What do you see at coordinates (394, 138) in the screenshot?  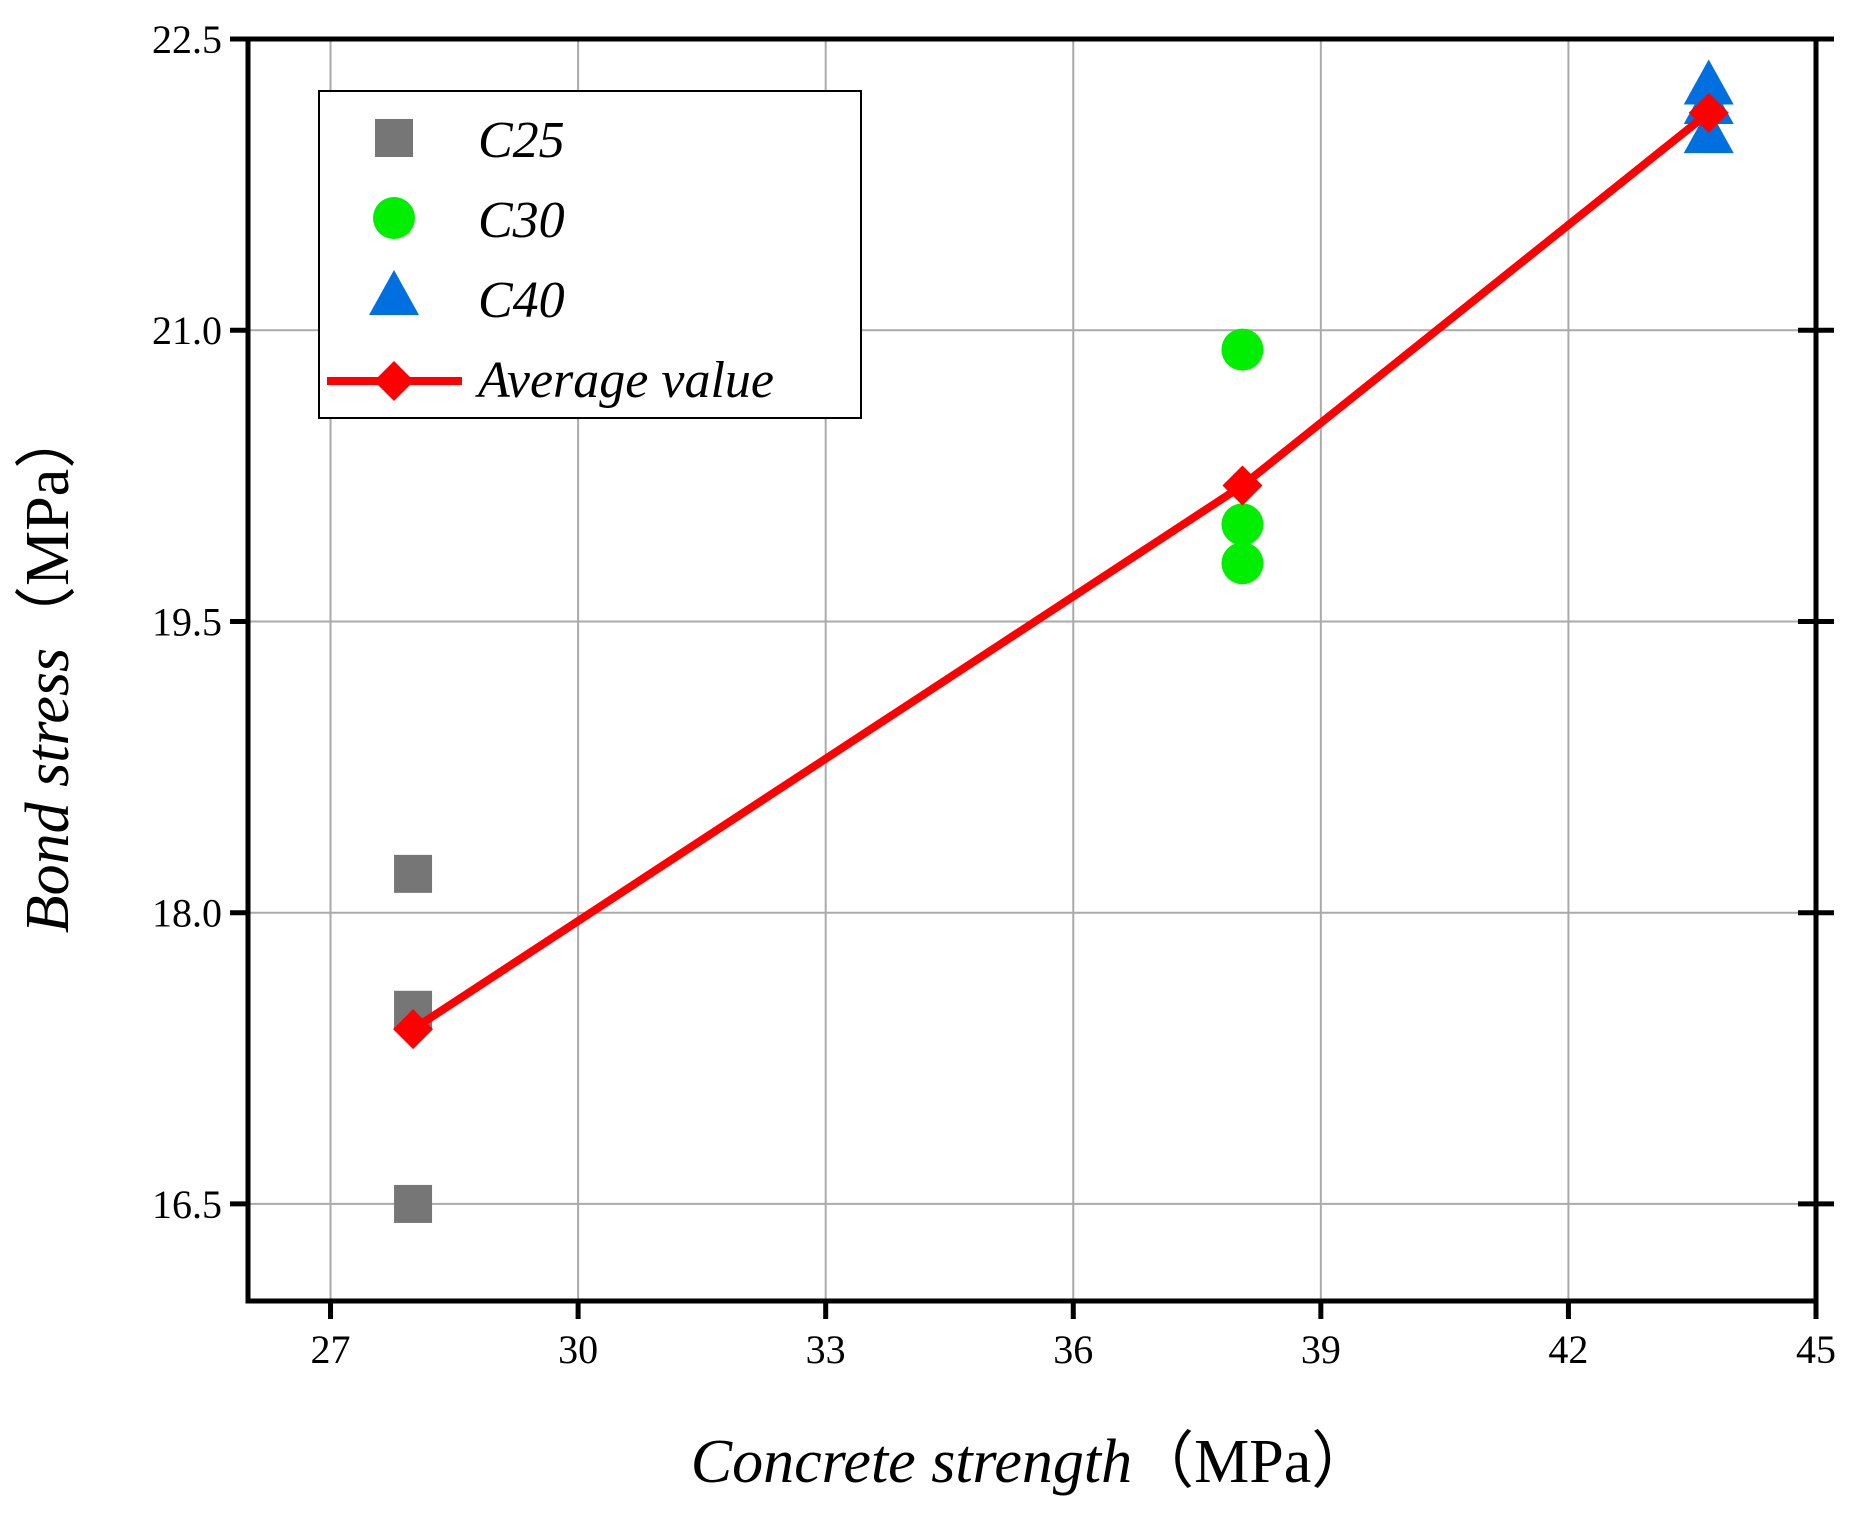 I see `legend-marker-c25` at bounding box center [394, 138].